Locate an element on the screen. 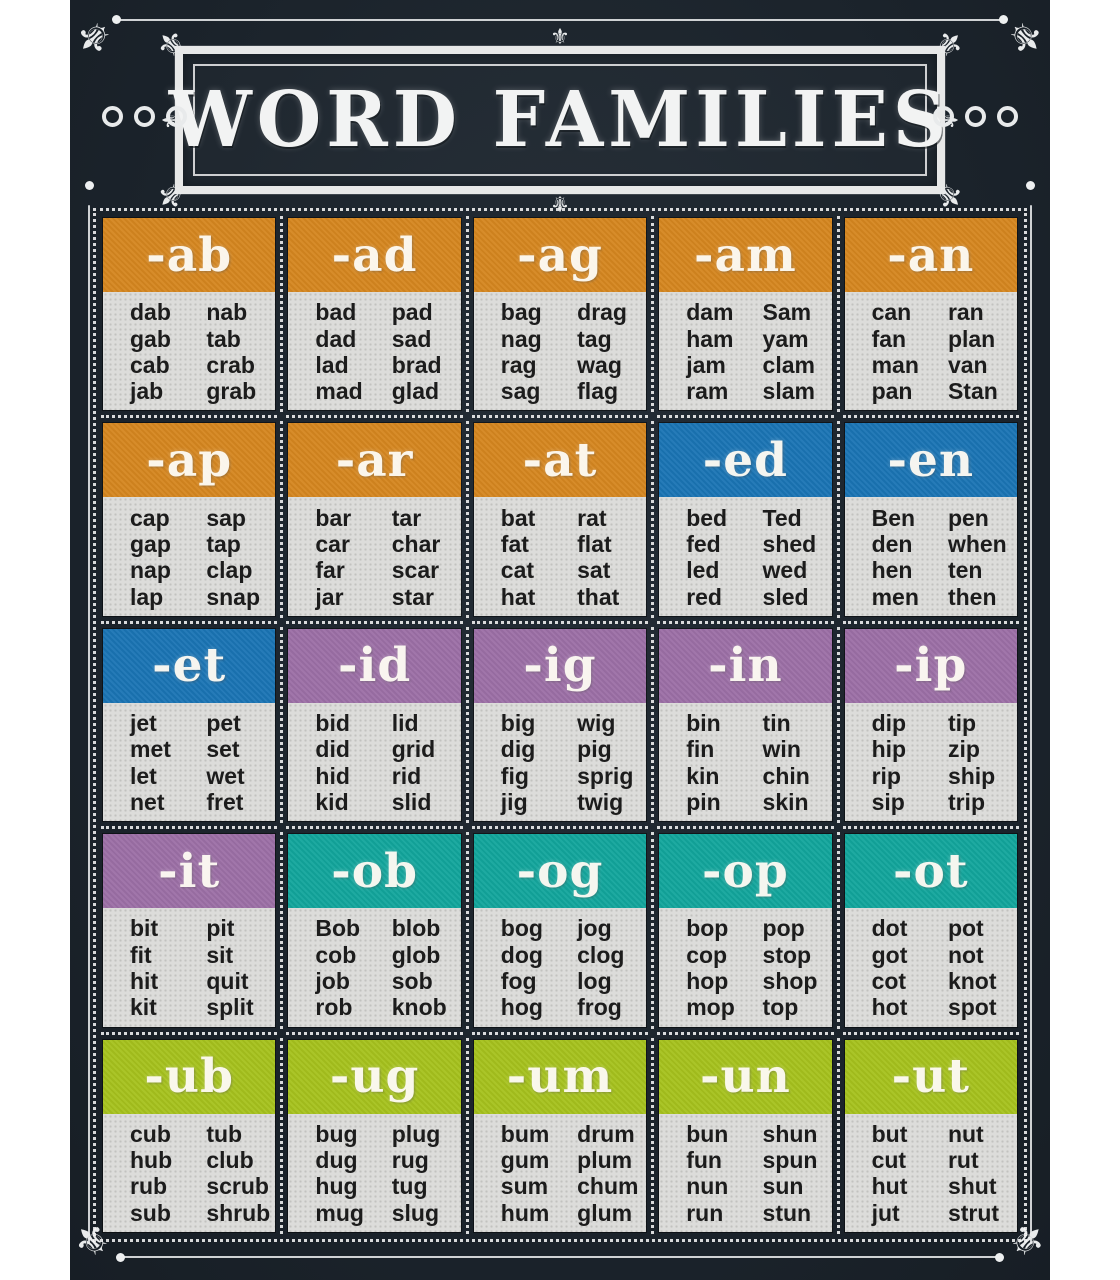 Image resolution: width=1120 pixels, height=1280 pixels. word-family-card-am: -am dam ham jam ram Sam yam clam slam is located at coordinates (741, 314).